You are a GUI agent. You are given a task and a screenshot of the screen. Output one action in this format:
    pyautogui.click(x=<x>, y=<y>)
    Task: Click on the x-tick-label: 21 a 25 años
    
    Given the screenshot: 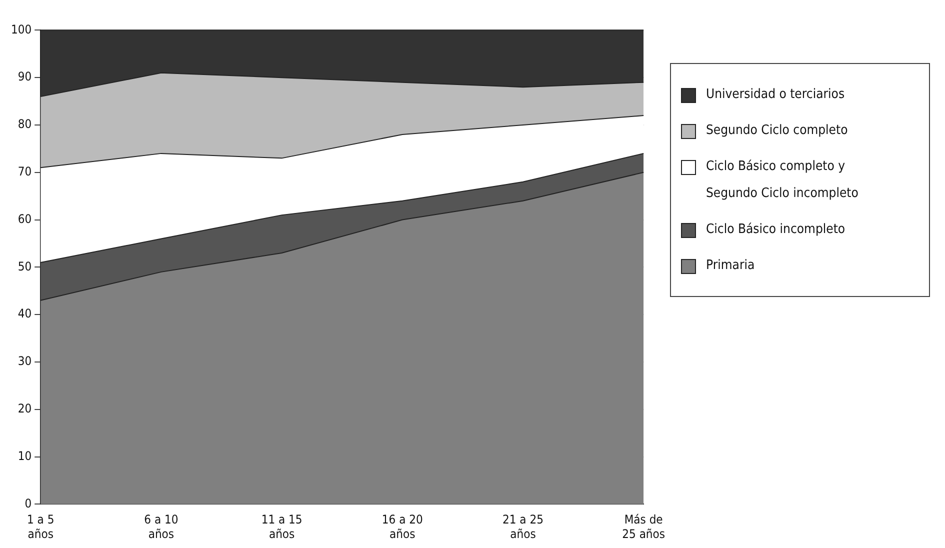 What is the action you would take?
    pyautogui.click(x=523, y=526)
    